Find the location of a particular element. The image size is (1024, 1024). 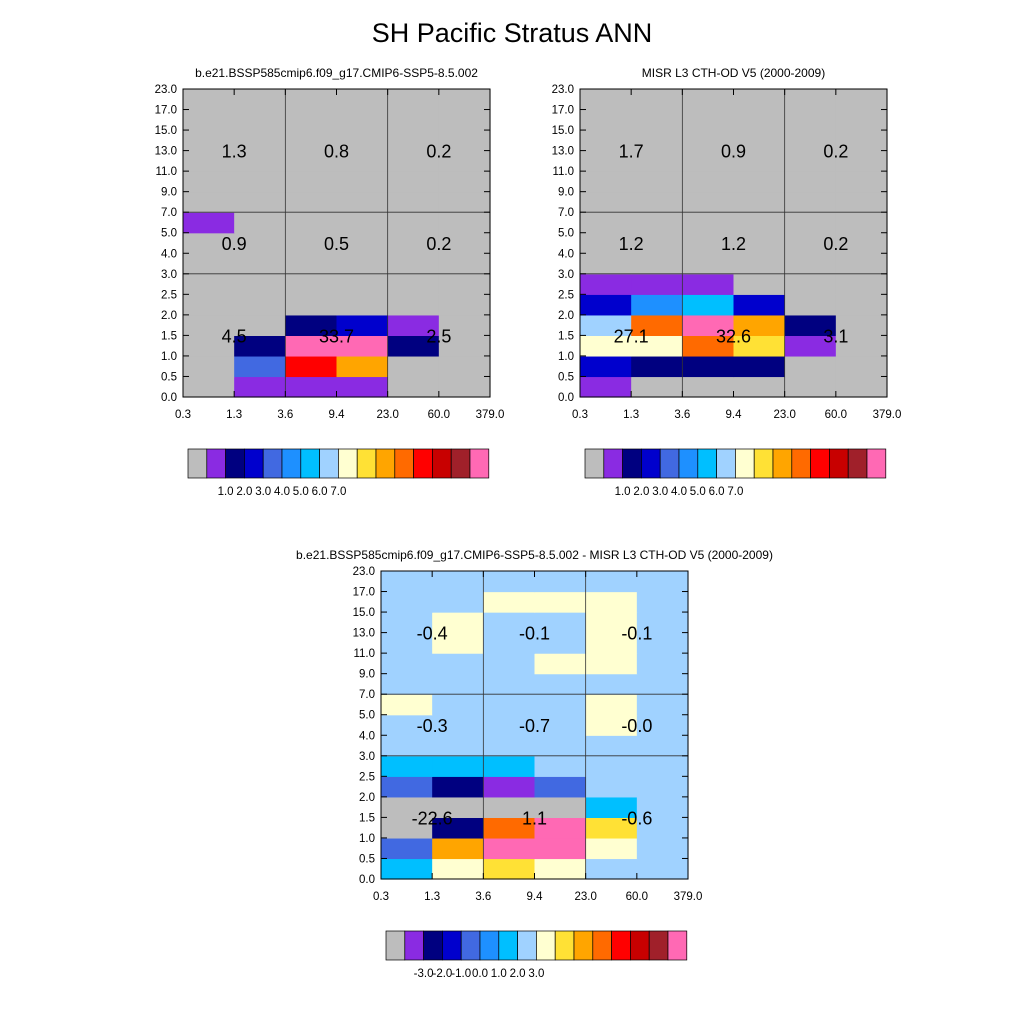

colorbar-label: 1.0 is located at coordinates (623, 492).